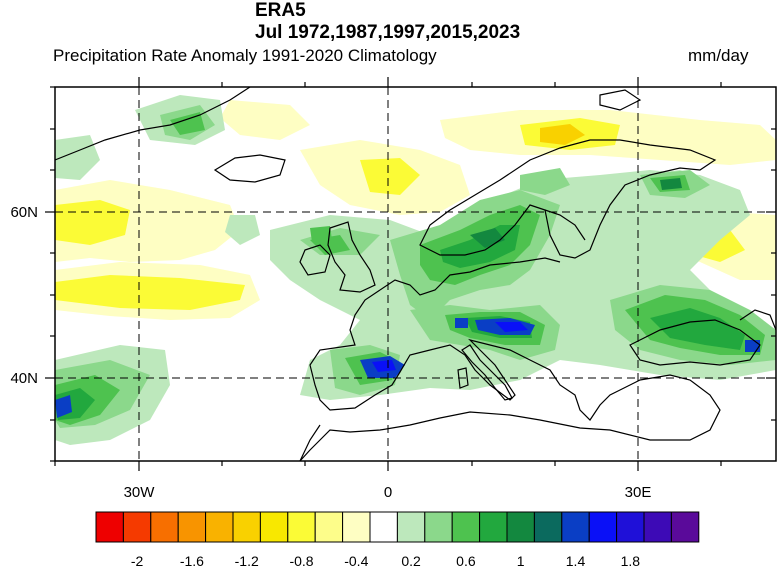 The height and width of the screenshot is (569, 778). I want to click on lon-label-30w: 30W, so click(140, 492).